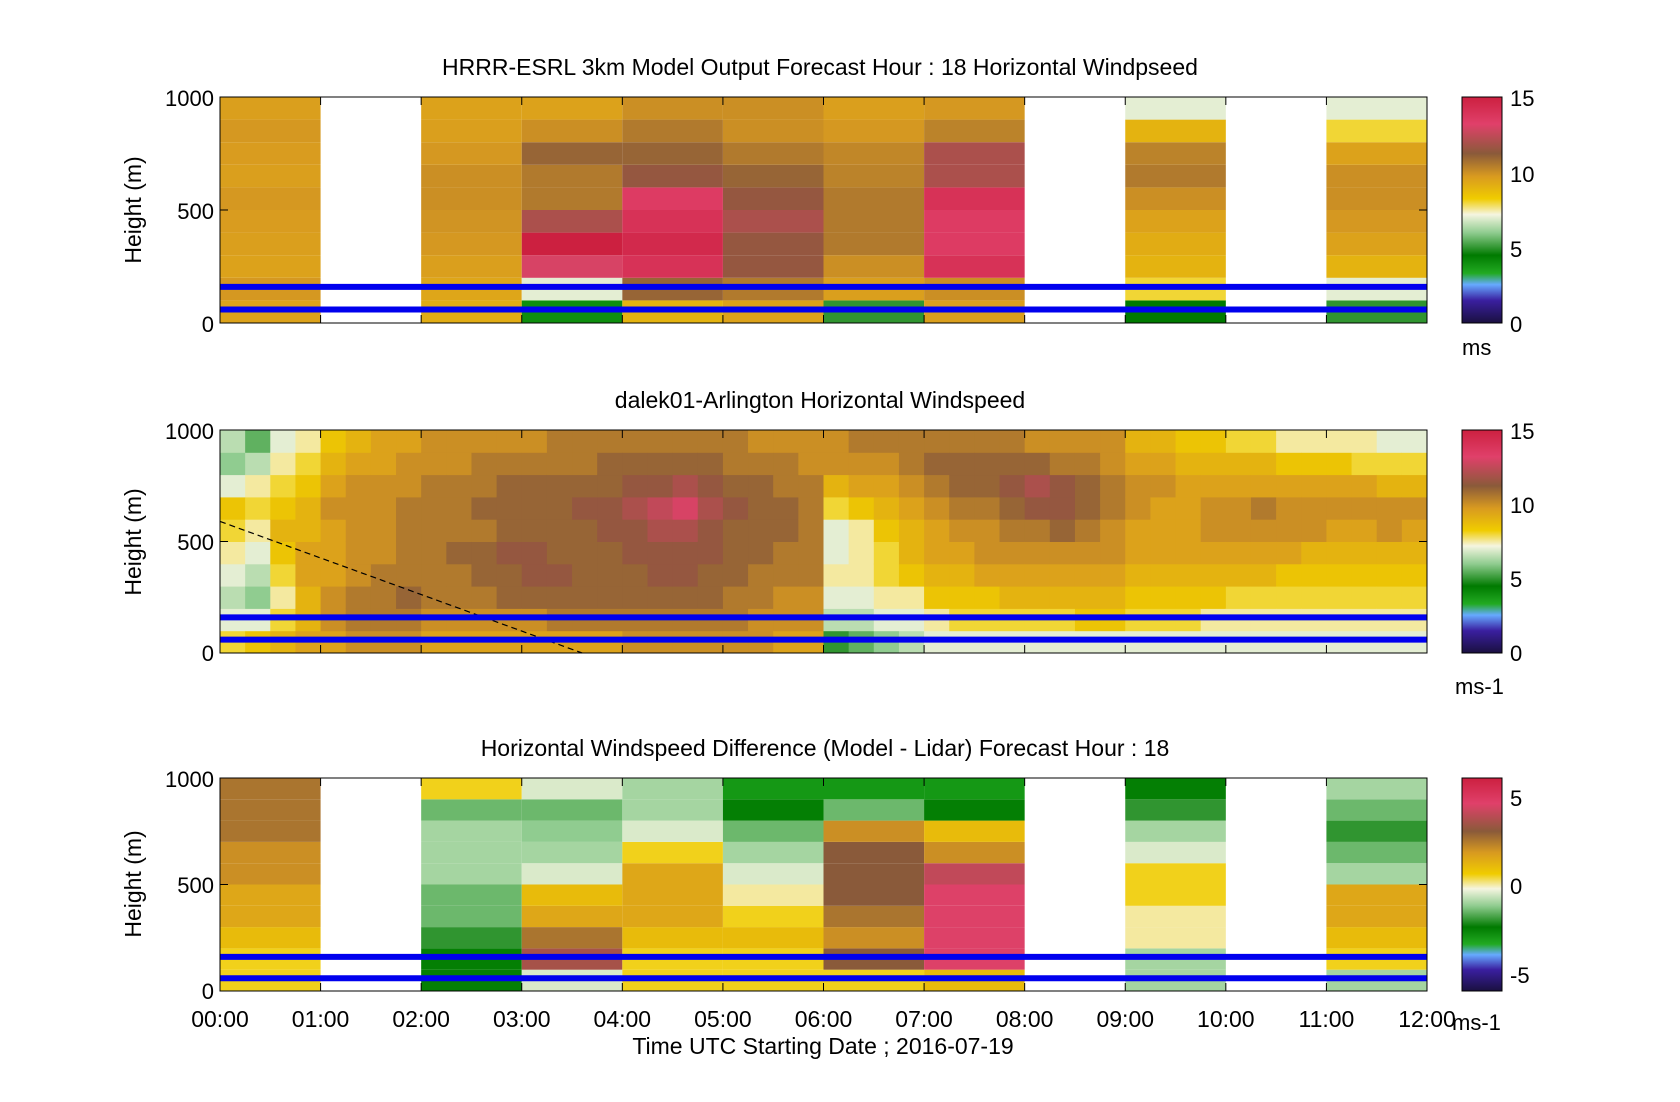 The image size is (1680, 1102). What do you see at coordinates (189, 431) in the screenshot?
I see `panel-lidar-ytick-1000: 1000` at bounding box center [189, 431].